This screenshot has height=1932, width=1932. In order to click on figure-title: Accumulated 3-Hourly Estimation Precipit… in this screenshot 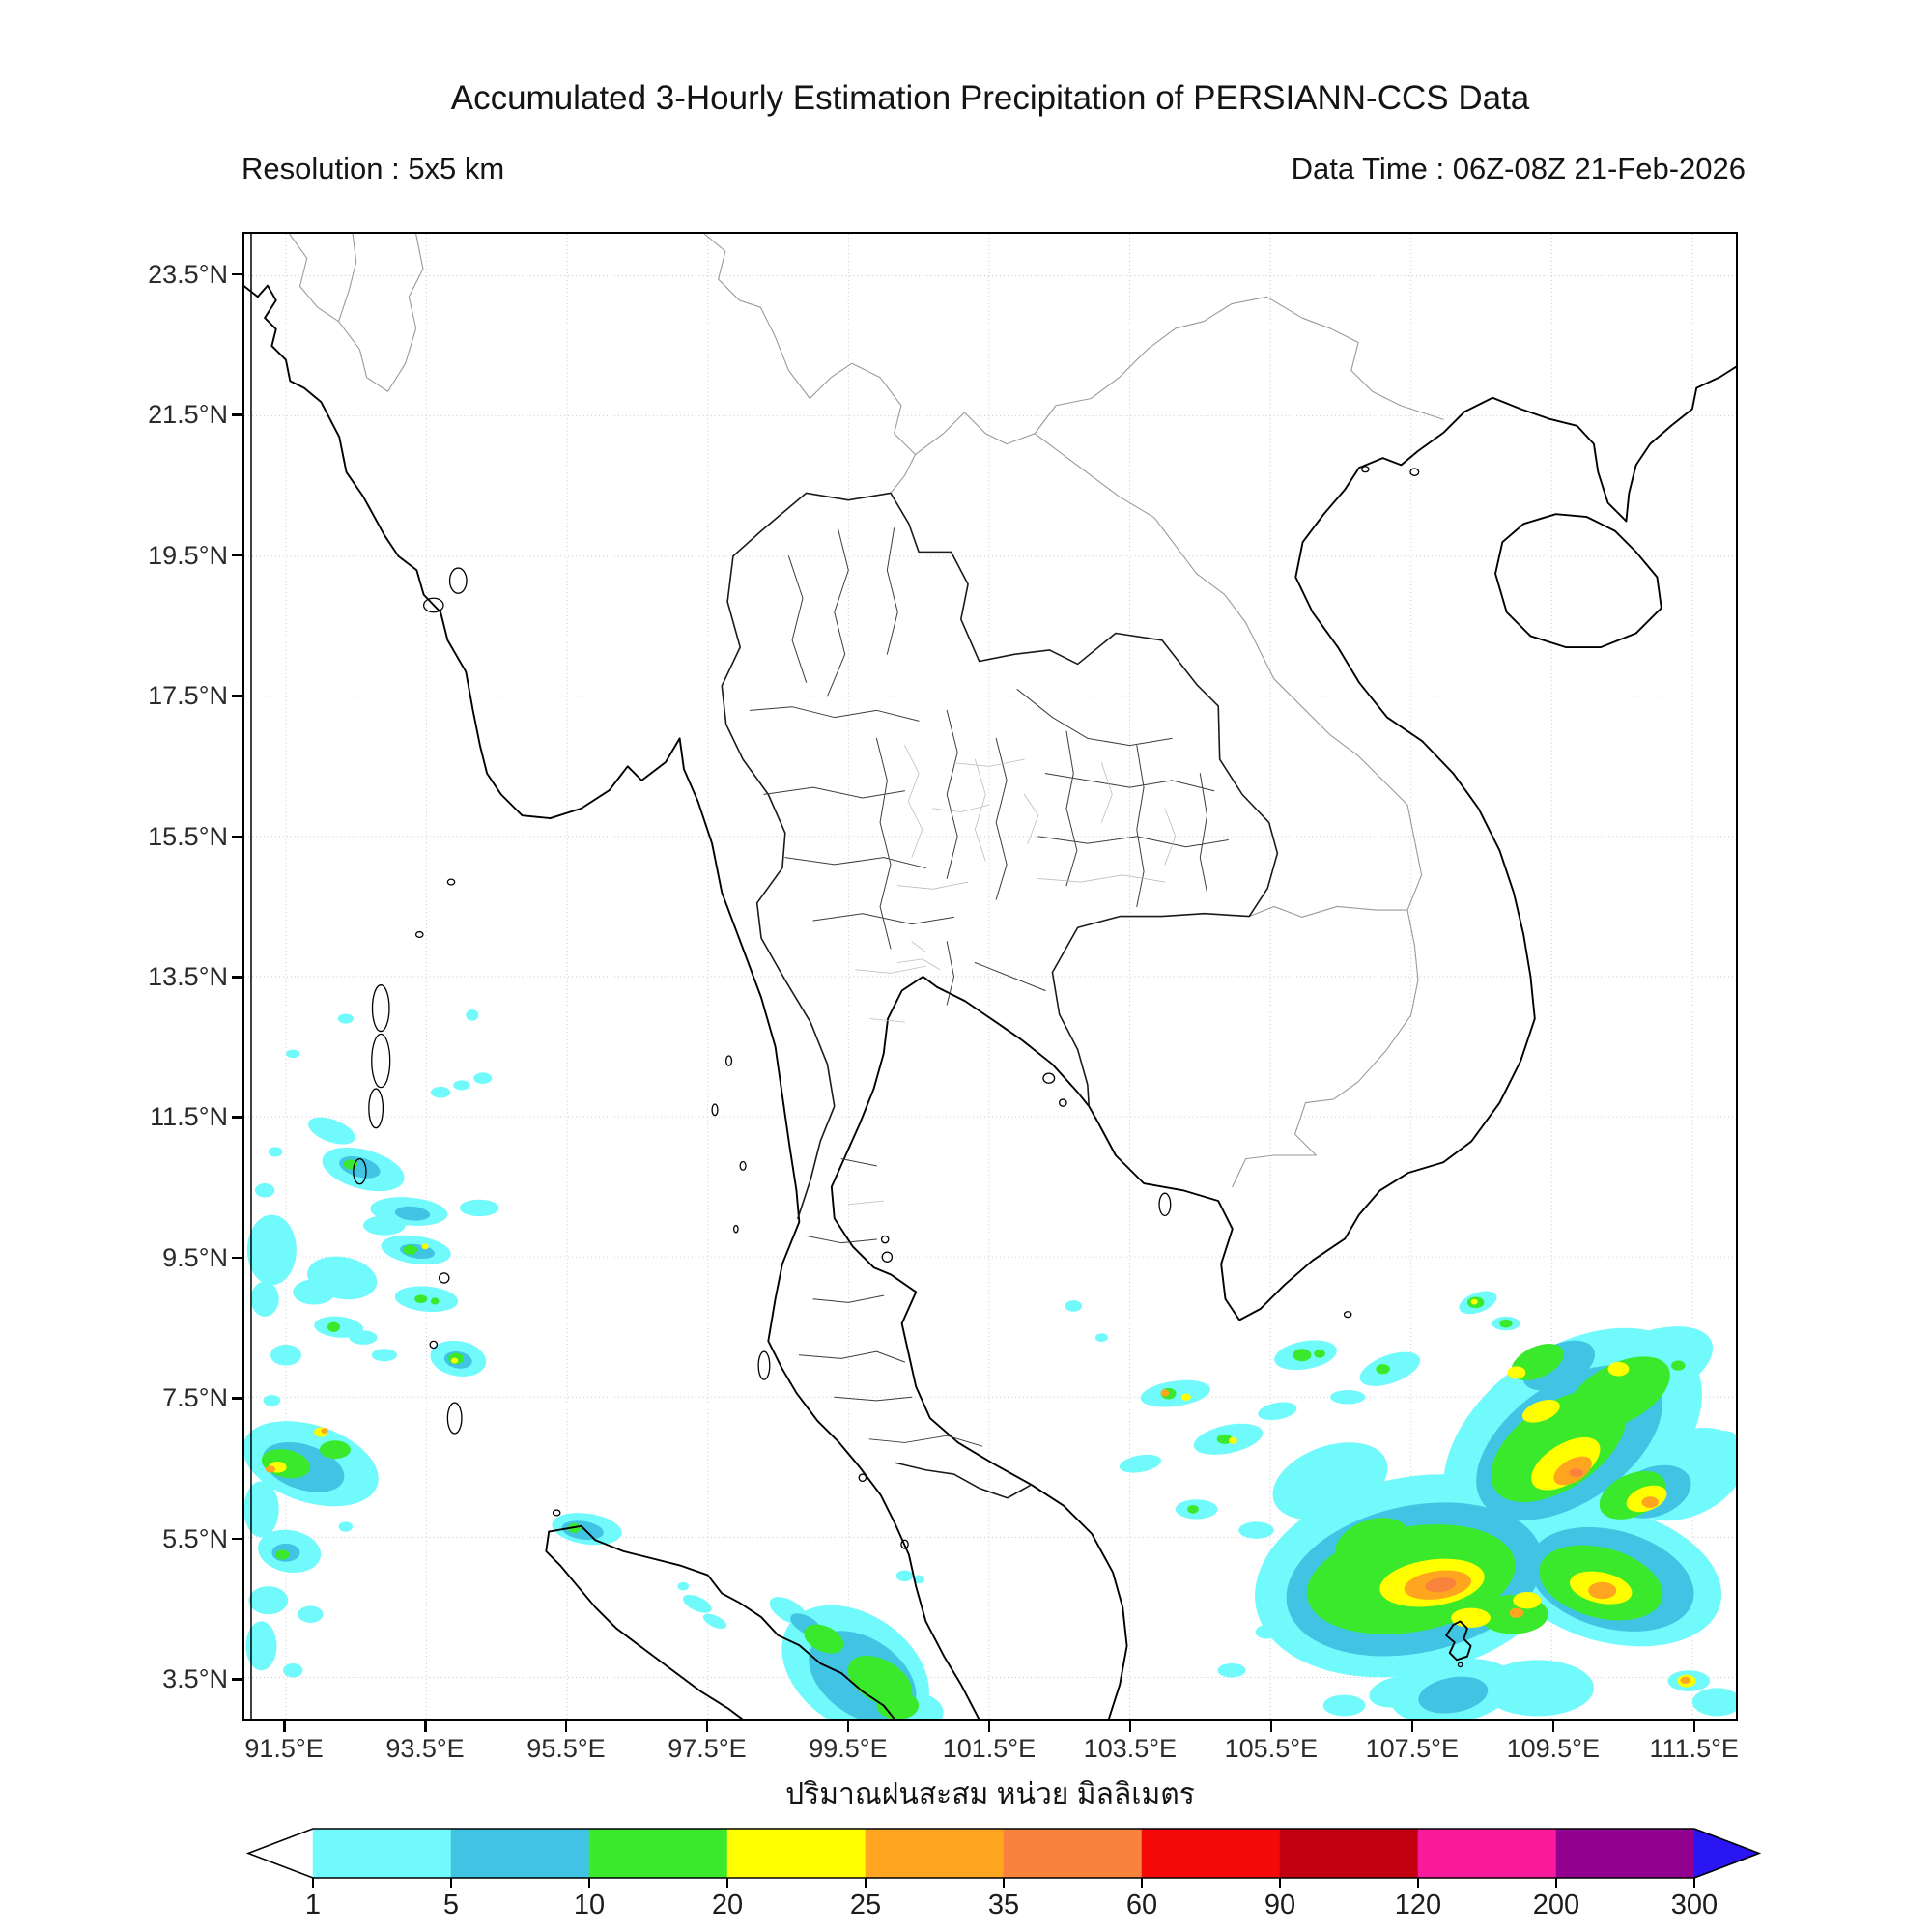, I will do `click(990, 98)`.